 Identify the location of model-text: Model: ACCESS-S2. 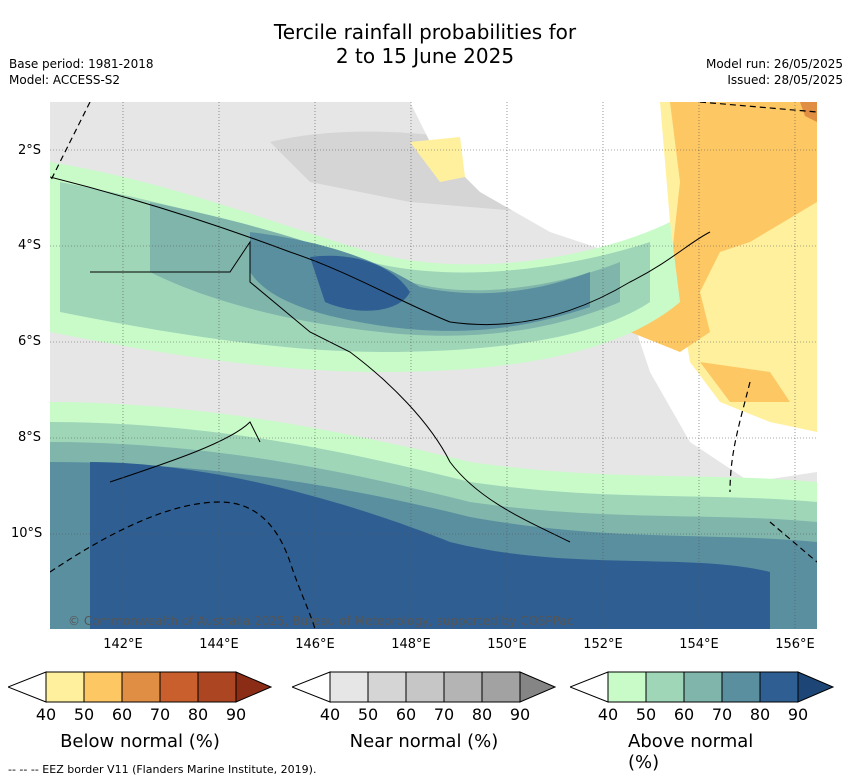
(65, 80).